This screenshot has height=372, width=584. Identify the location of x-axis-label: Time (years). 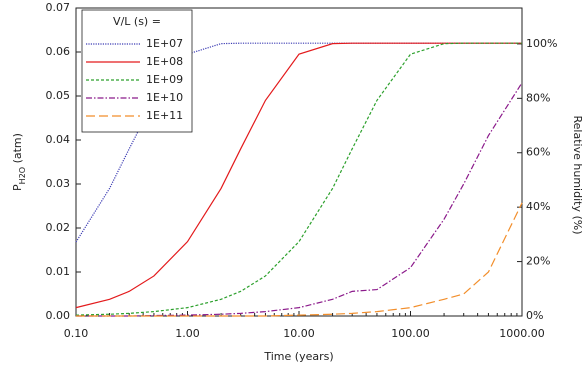
(298, 356).